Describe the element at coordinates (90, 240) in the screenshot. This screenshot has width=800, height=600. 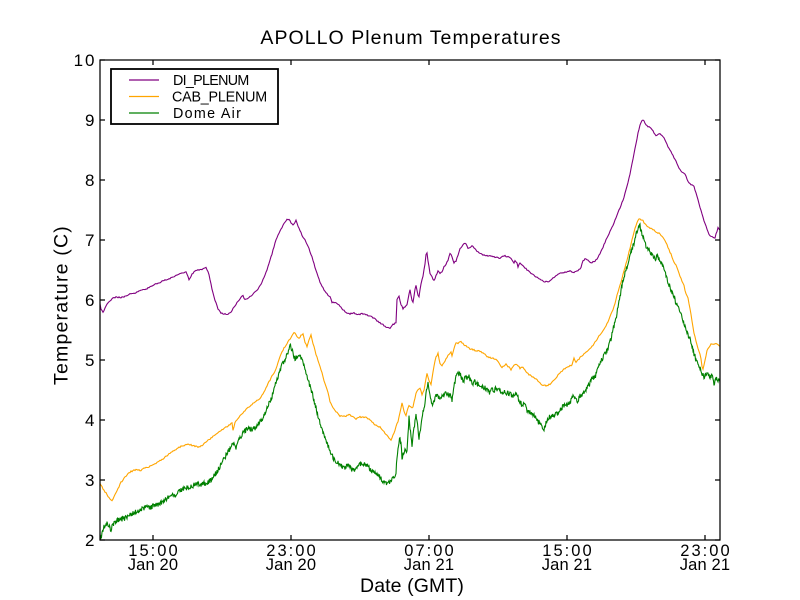
I see `svg-text: 7` at that location.